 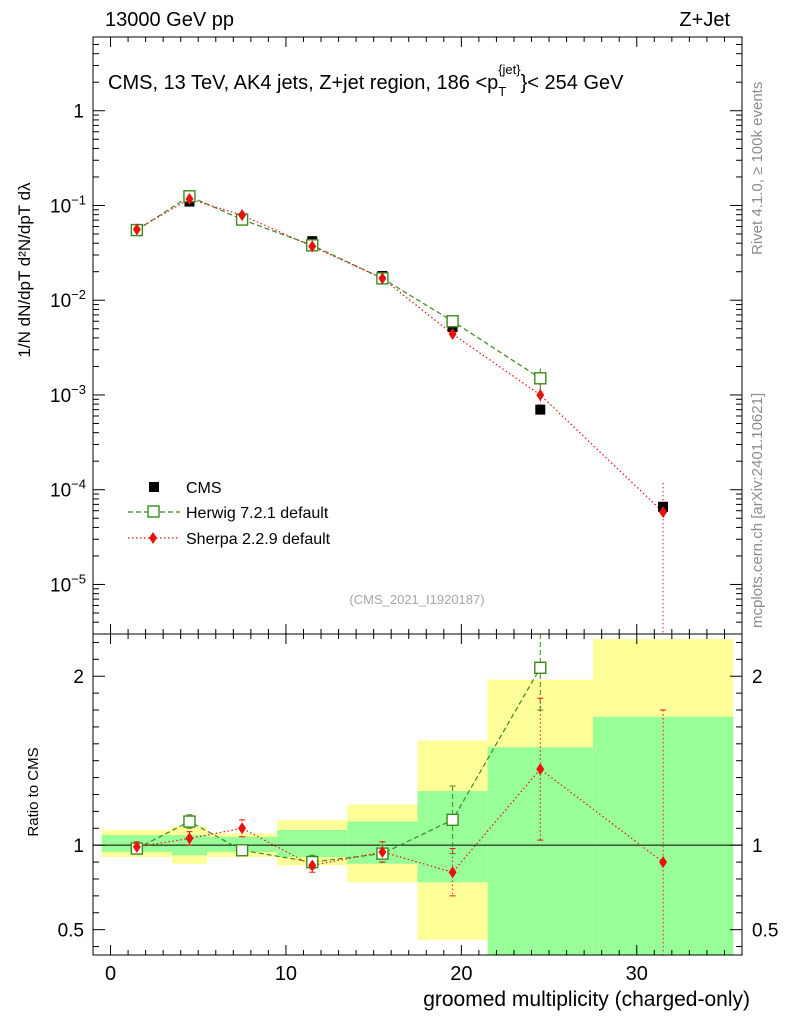 I want to click on ratio-tick-label-left-2: 2, so click(x=78, y=677).